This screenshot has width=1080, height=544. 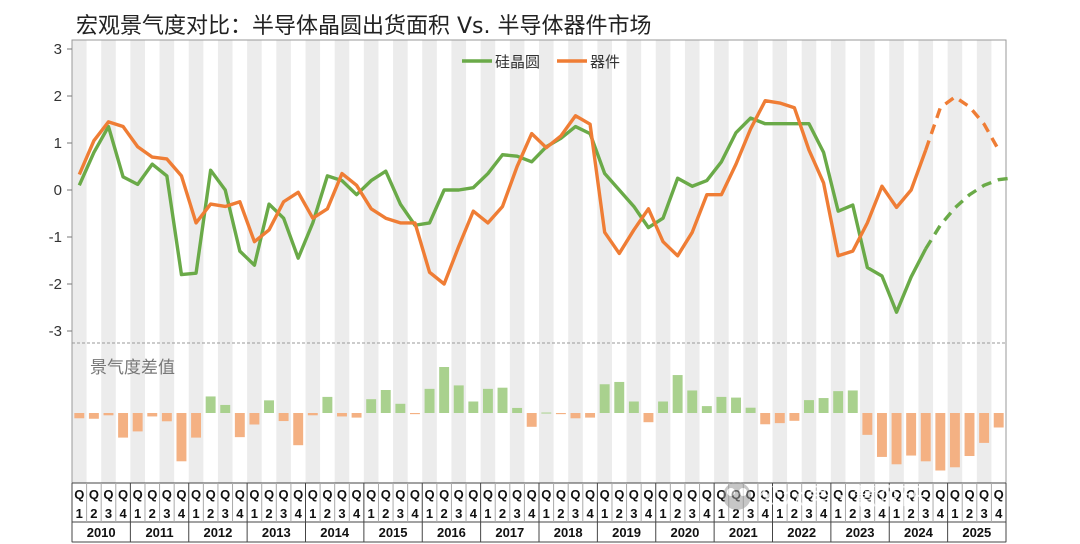 I want to click on year-label: 2025, so click(x=976, y=532).